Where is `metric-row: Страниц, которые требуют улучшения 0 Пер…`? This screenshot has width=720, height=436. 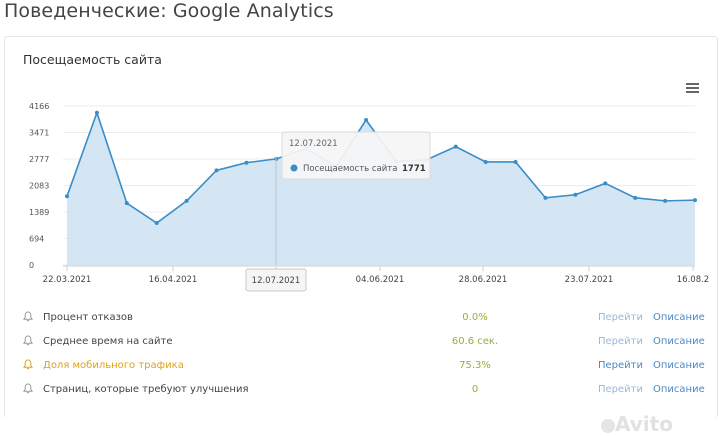 metric-row: Страниц, которые требуют улучшения 0 Пер… is located at coordinates (361, 390).